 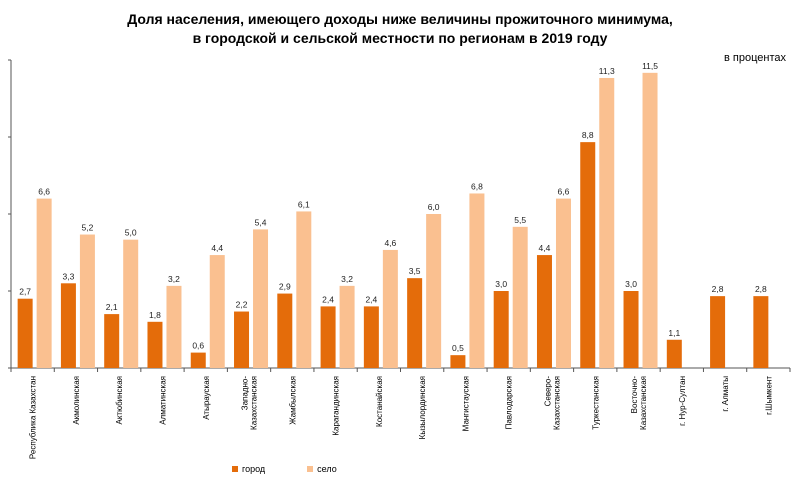 What do you see at coordinates (155, 315) in the screenshot?
I see `data-label: 1,8` at bounding box center [155, 315].